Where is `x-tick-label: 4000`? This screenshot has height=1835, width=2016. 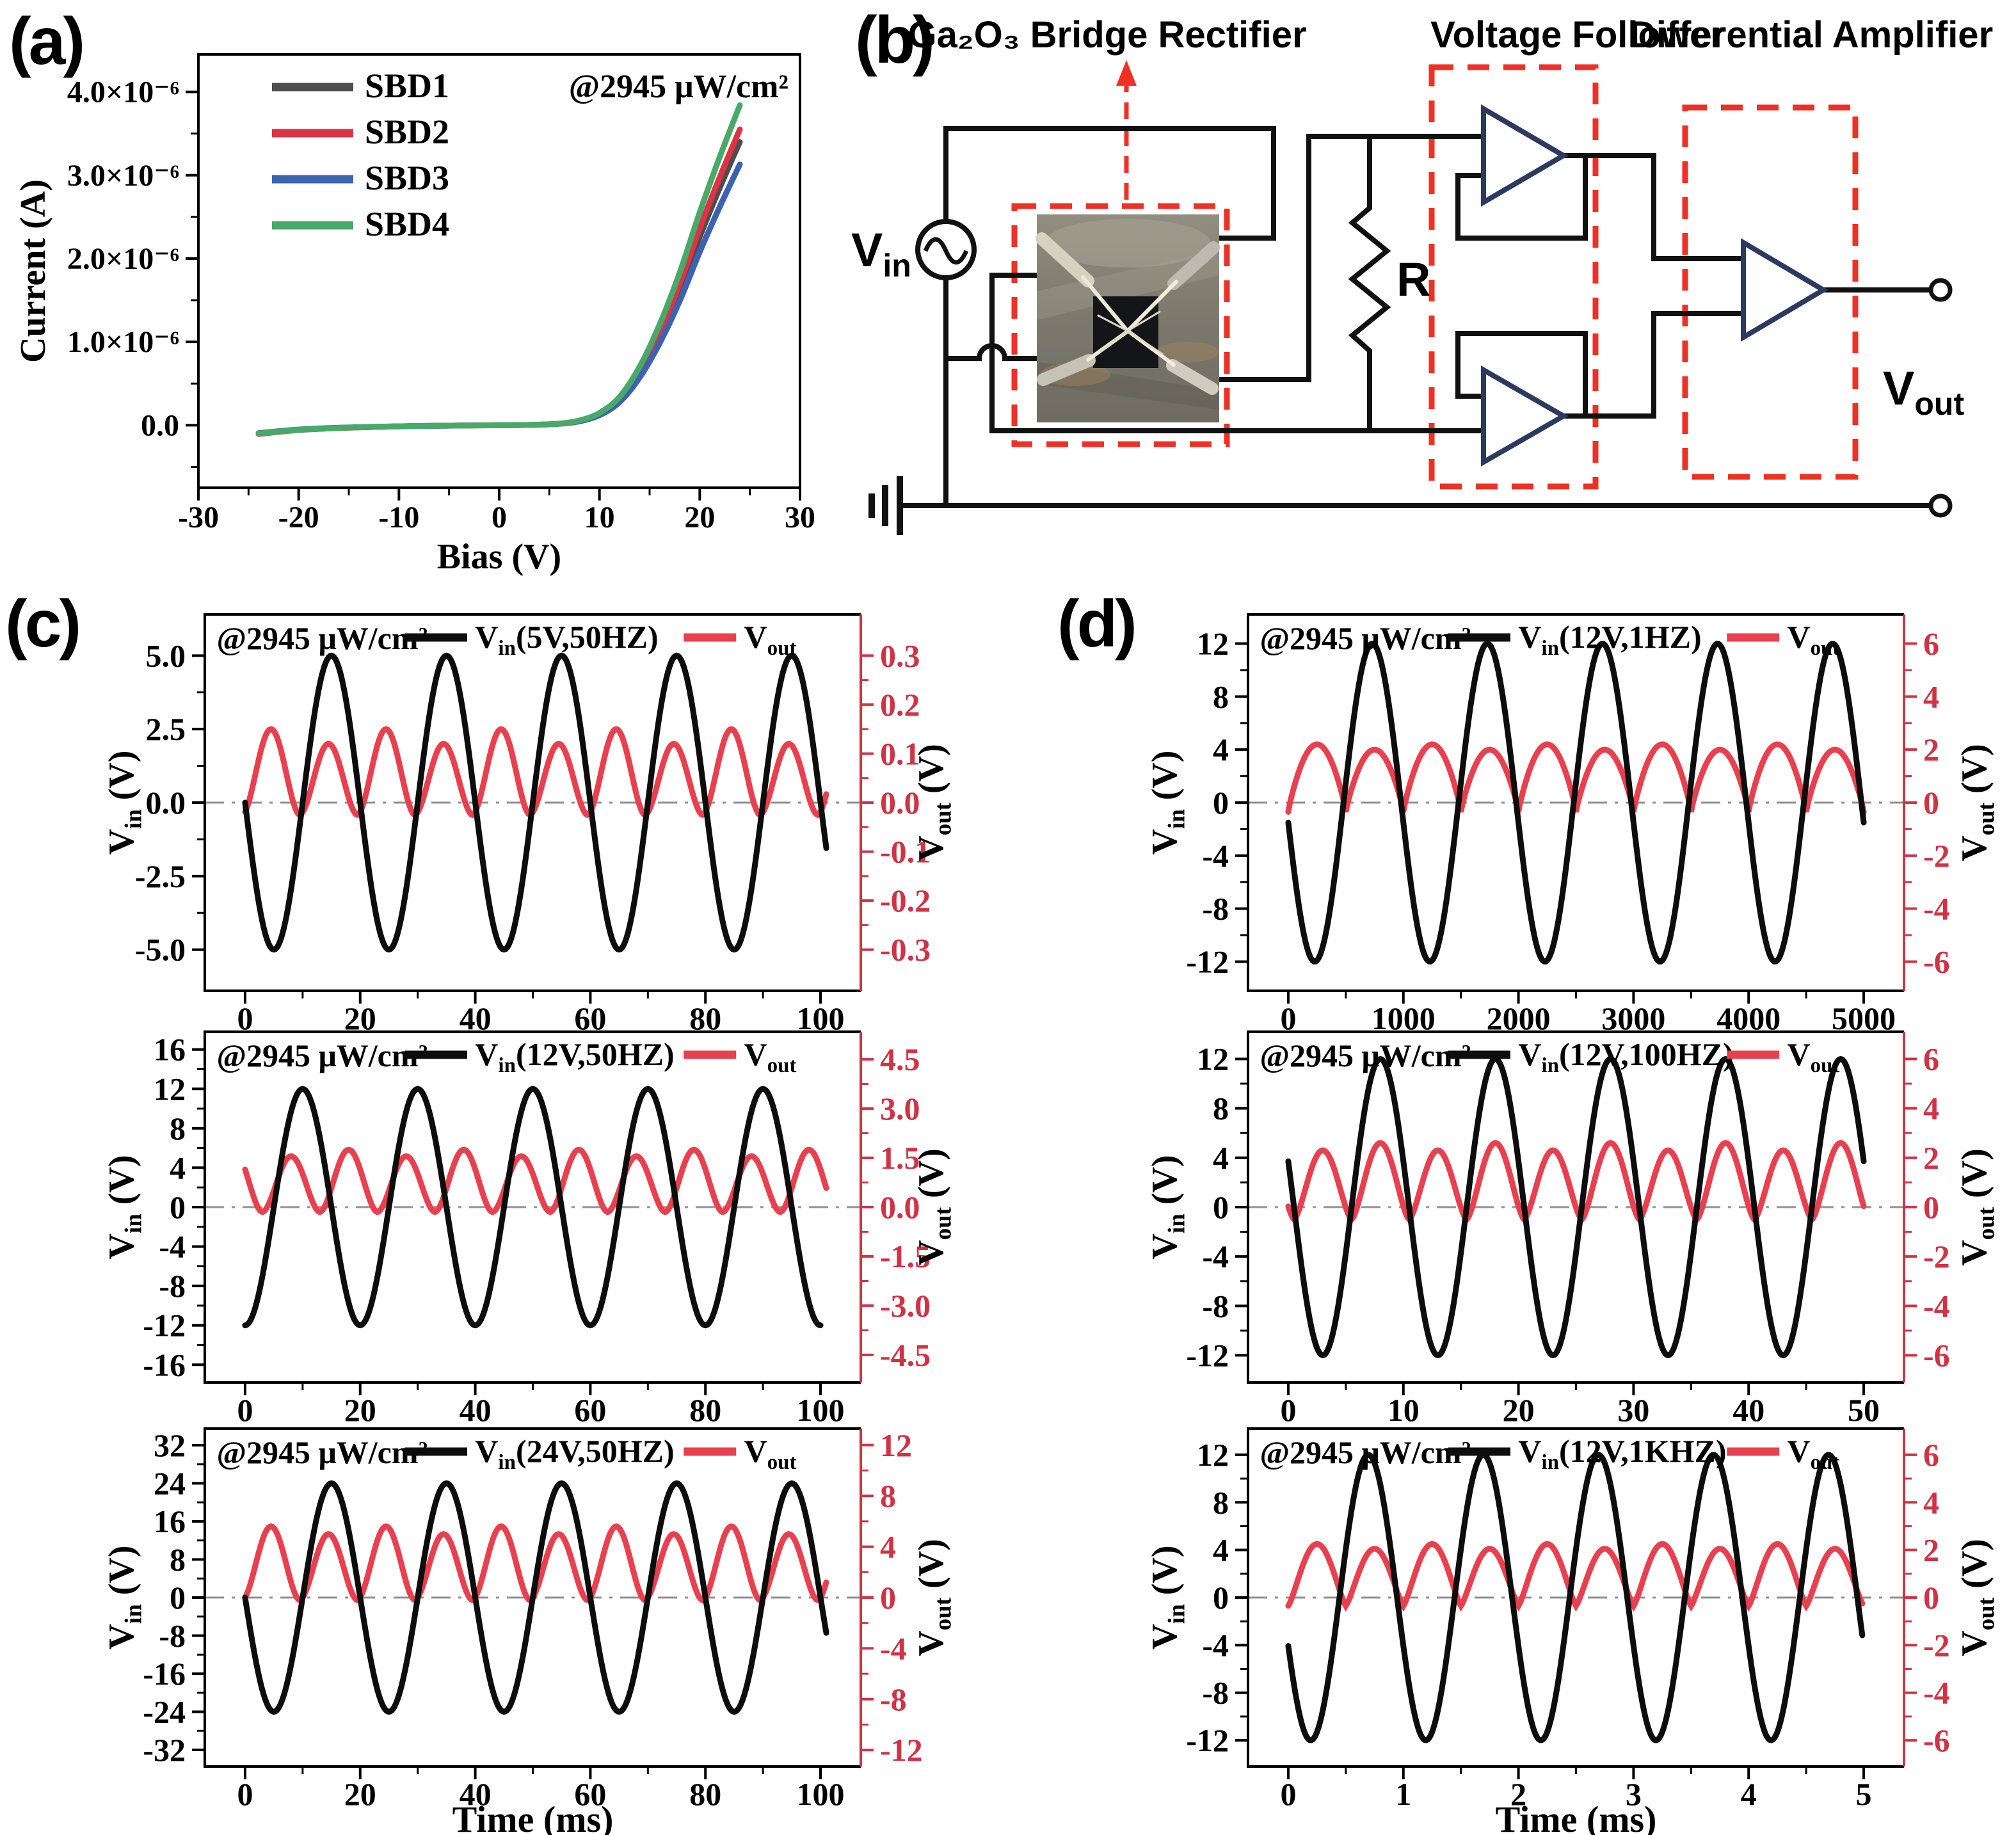 x-tick-label: 4000 is located at coordinates (1748, 1018).